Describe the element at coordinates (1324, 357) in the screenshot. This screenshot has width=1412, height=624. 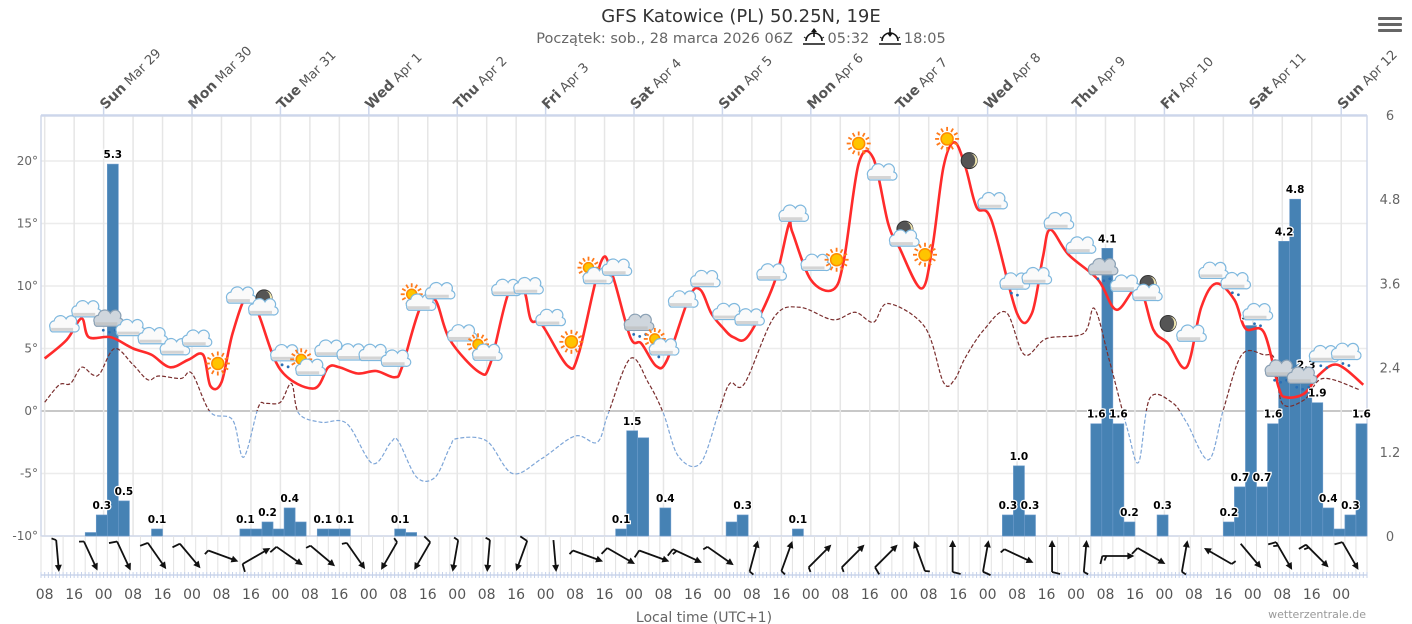
I see `weather-icon-drizzle-cloud` at that location.